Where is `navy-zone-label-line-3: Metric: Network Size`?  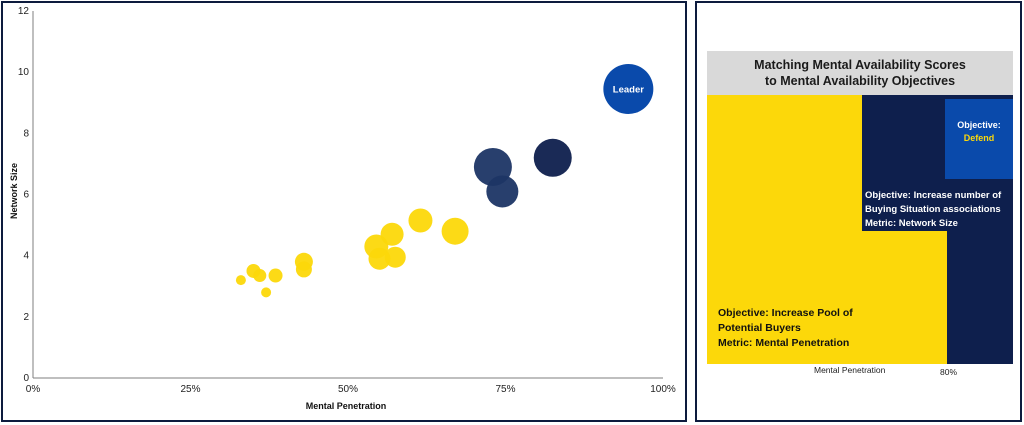
navy-zone-label-line-3: Metric: Network Size is located at coordinates (911, 223).